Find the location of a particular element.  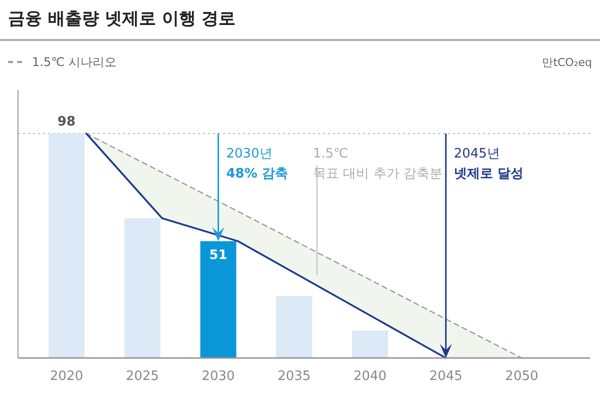

x-tick-label: 2040 is located at coordinates (370, 376).